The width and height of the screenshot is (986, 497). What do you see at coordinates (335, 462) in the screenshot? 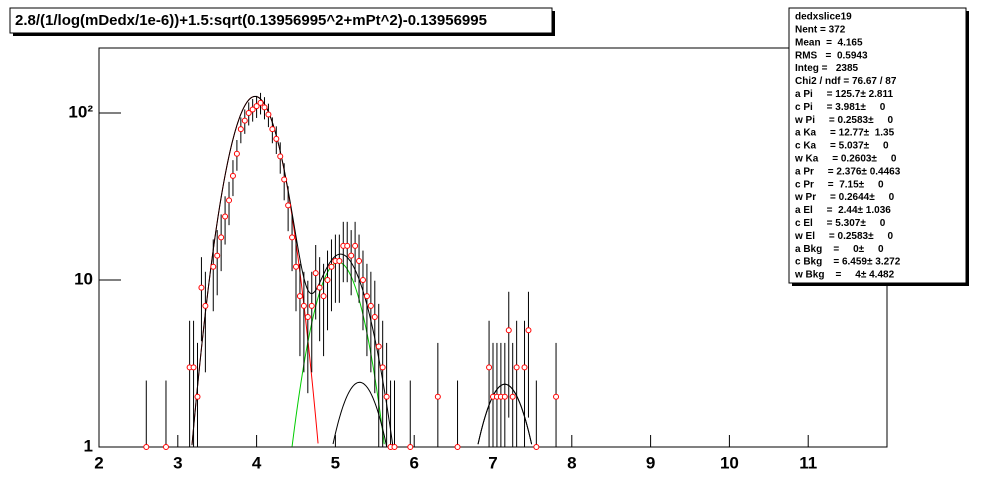
I see `x-tick-label: 5` at bounding box center [335, 462].